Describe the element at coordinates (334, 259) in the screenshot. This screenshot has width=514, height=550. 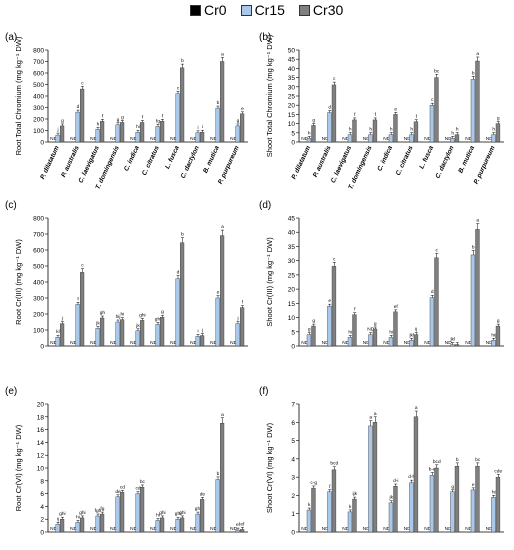
I see `bar-data-label: c` at that location.